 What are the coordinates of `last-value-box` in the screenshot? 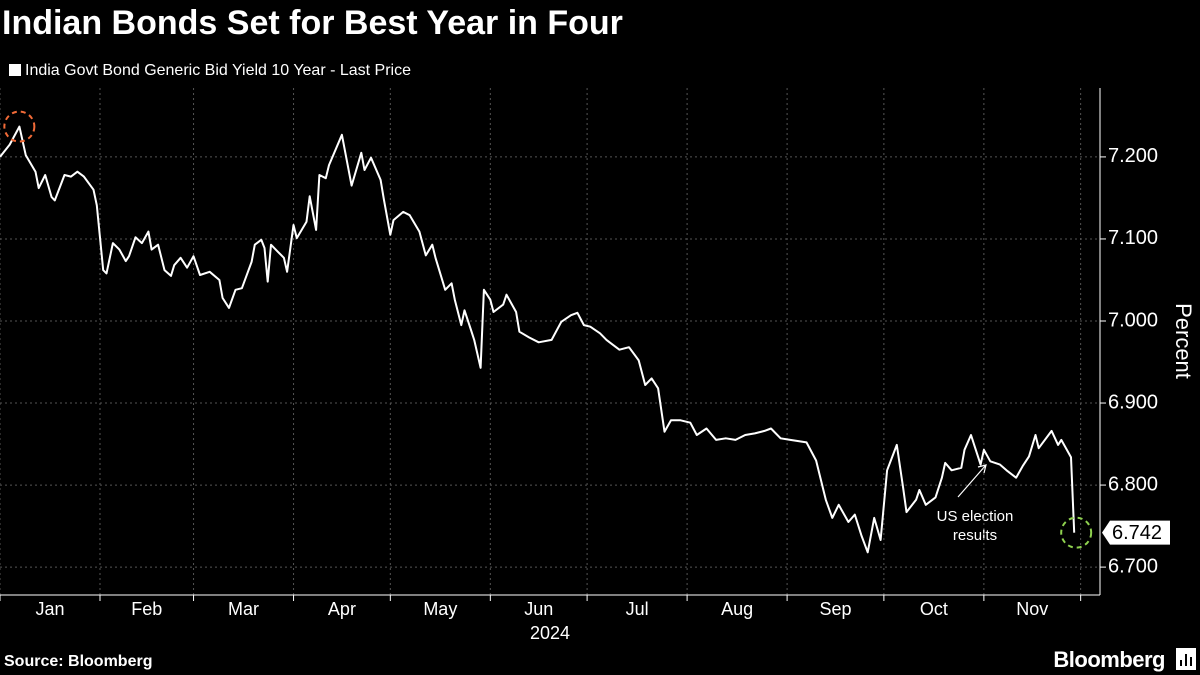 It's located at (1136, 532).